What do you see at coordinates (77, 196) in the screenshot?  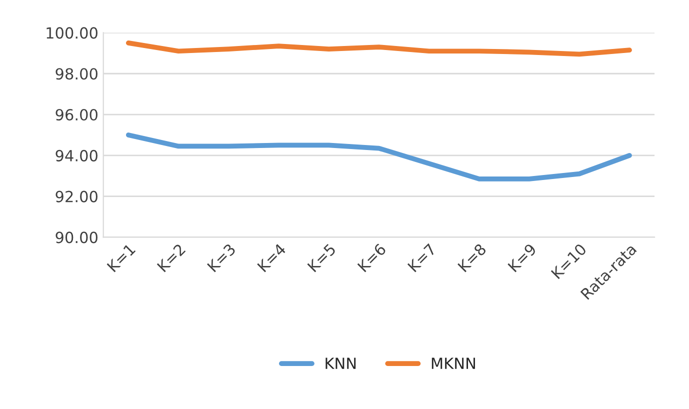 I see `y-tick-label: 92.00` at bounding box center [77, 196].